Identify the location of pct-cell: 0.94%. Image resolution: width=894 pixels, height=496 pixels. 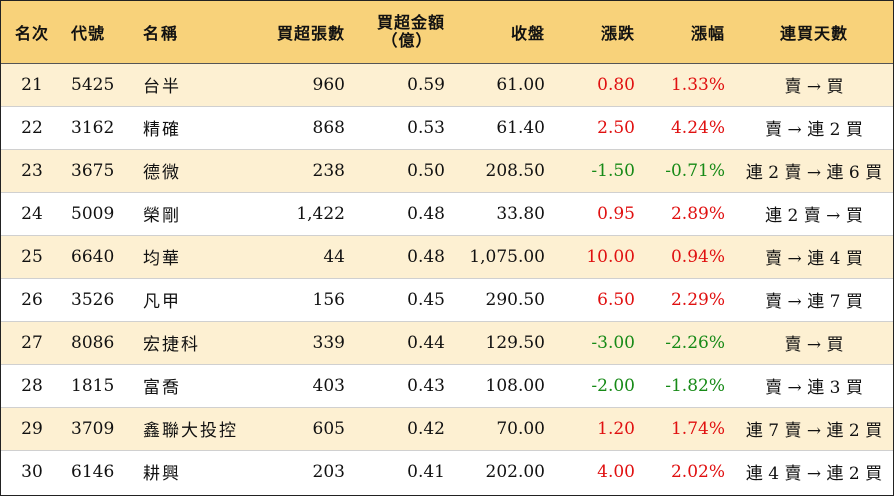
(697, 256).